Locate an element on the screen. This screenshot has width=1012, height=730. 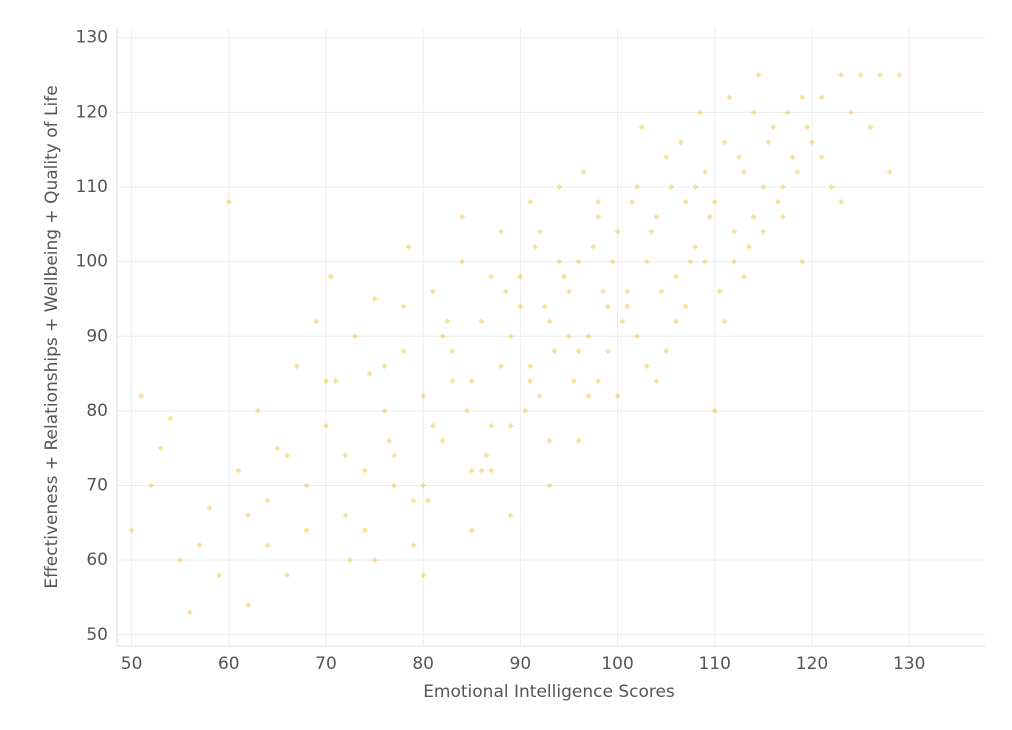
y-tick-label: 120 is located at coordinates (92, 112).